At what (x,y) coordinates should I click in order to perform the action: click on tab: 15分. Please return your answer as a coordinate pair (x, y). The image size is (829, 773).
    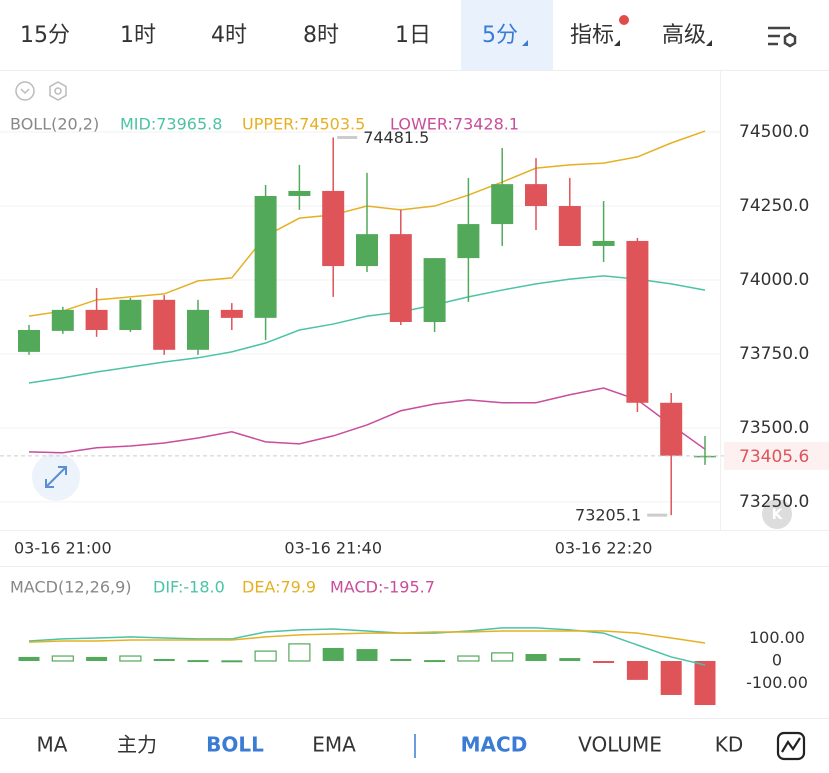
    Looking at the image, I should click on (45, 35).